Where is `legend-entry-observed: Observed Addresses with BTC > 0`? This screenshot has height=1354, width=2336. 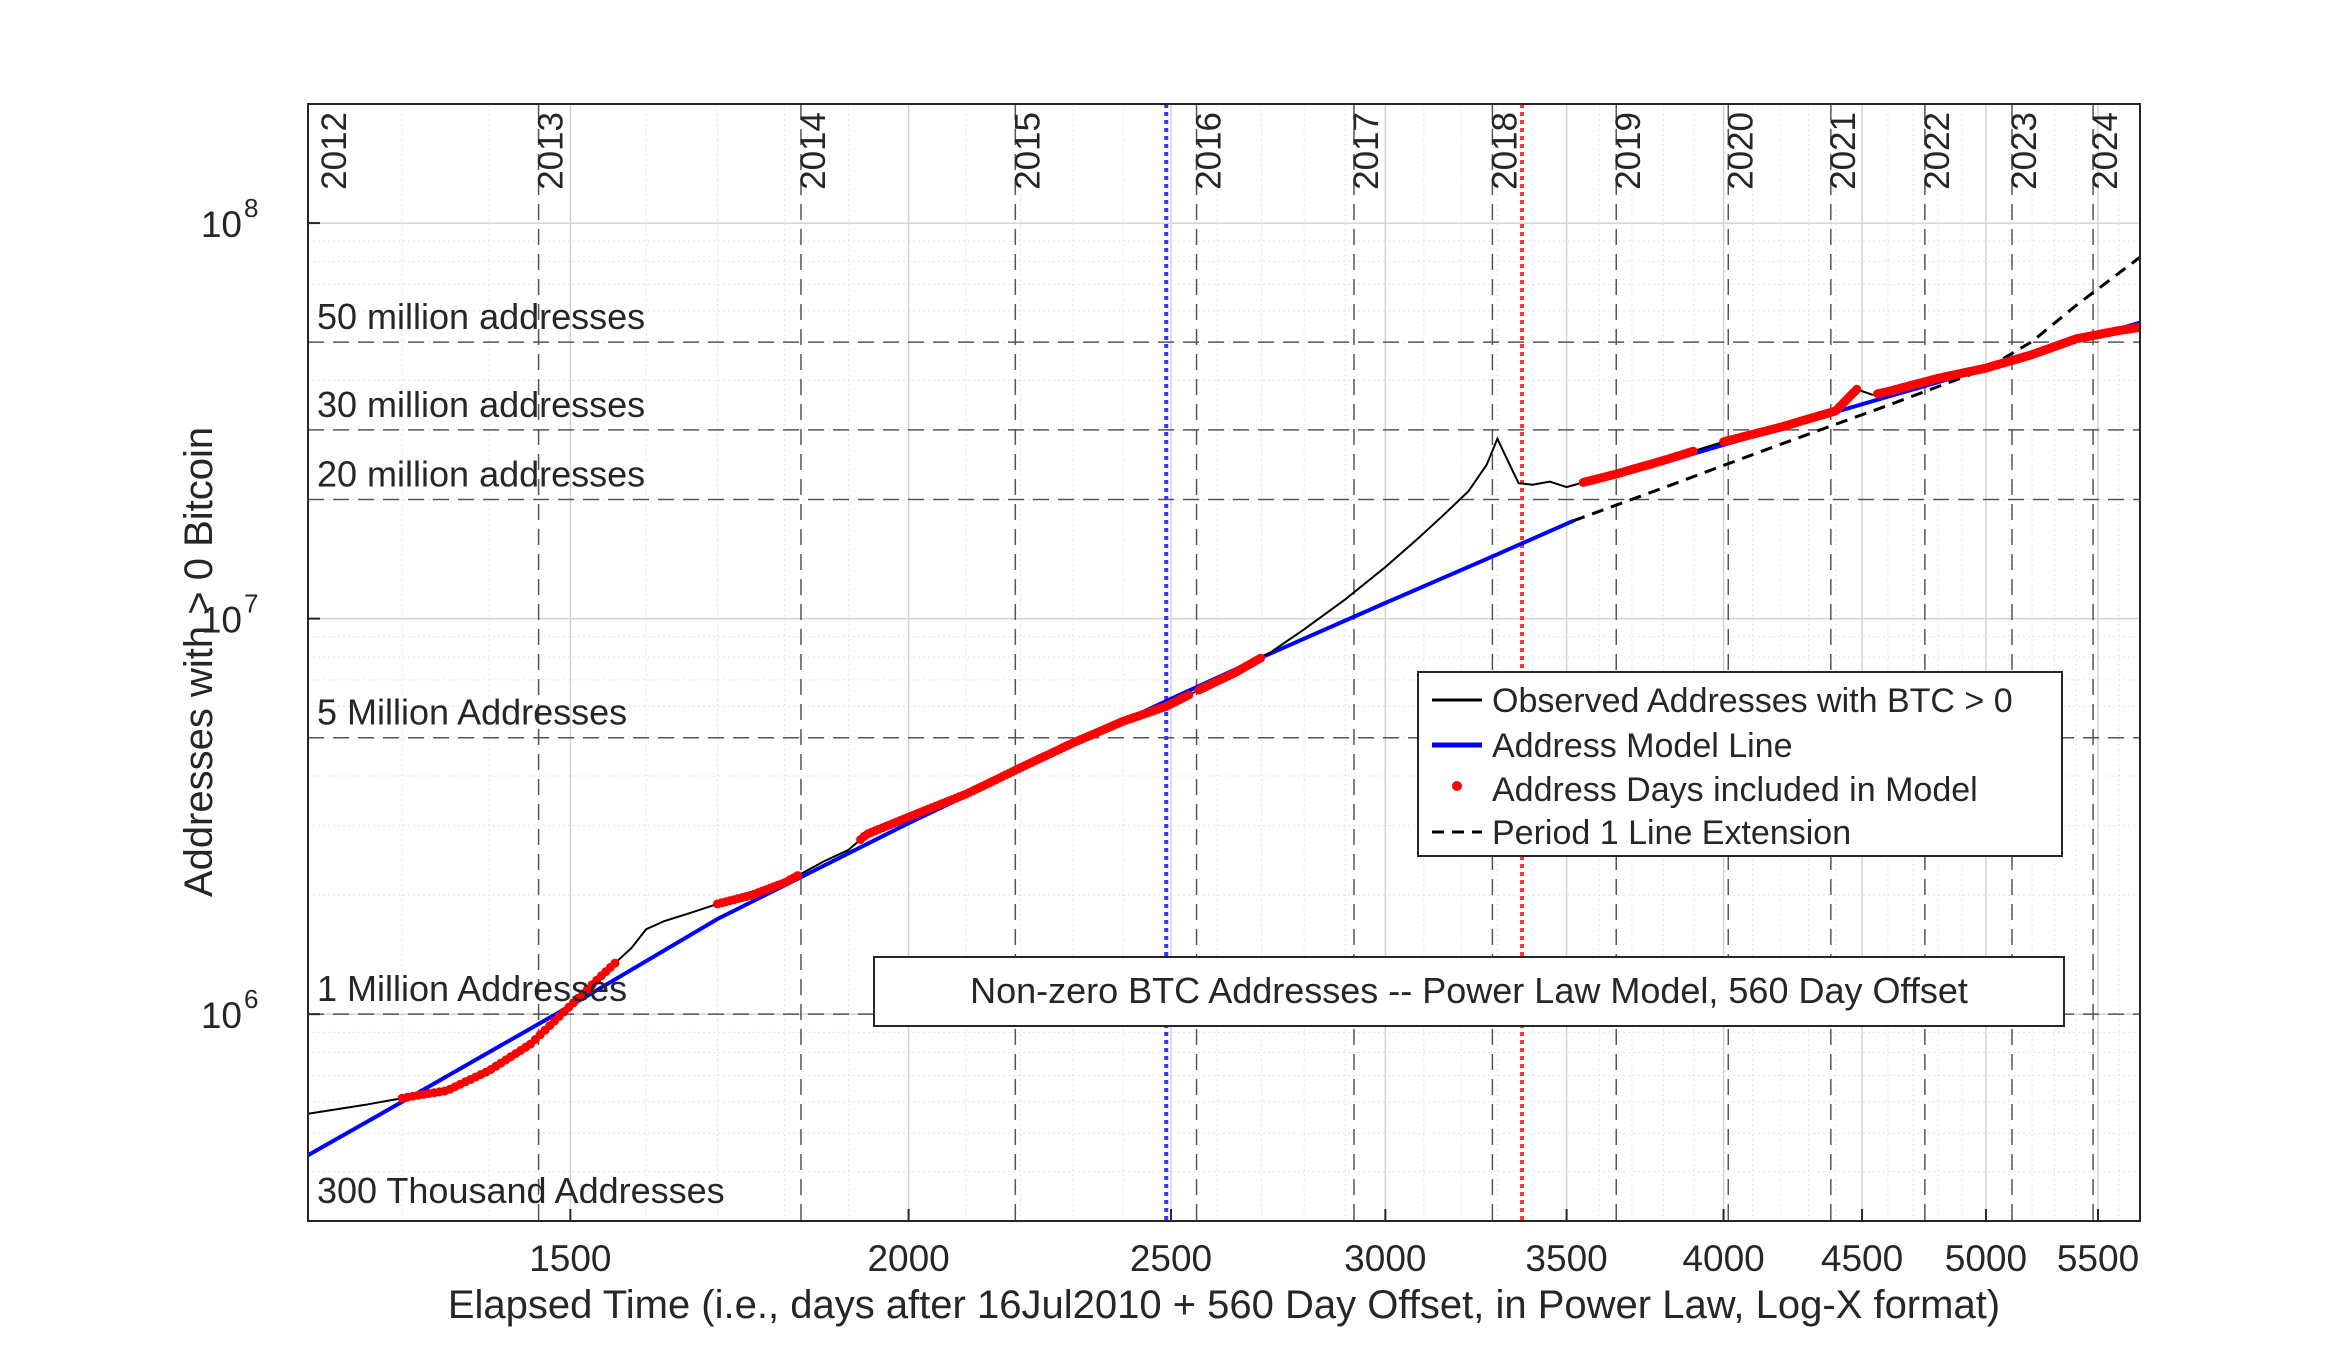
legend-entry-observed: Observed Addresses with BTC > 0 is located at coordinates (1722, 701).